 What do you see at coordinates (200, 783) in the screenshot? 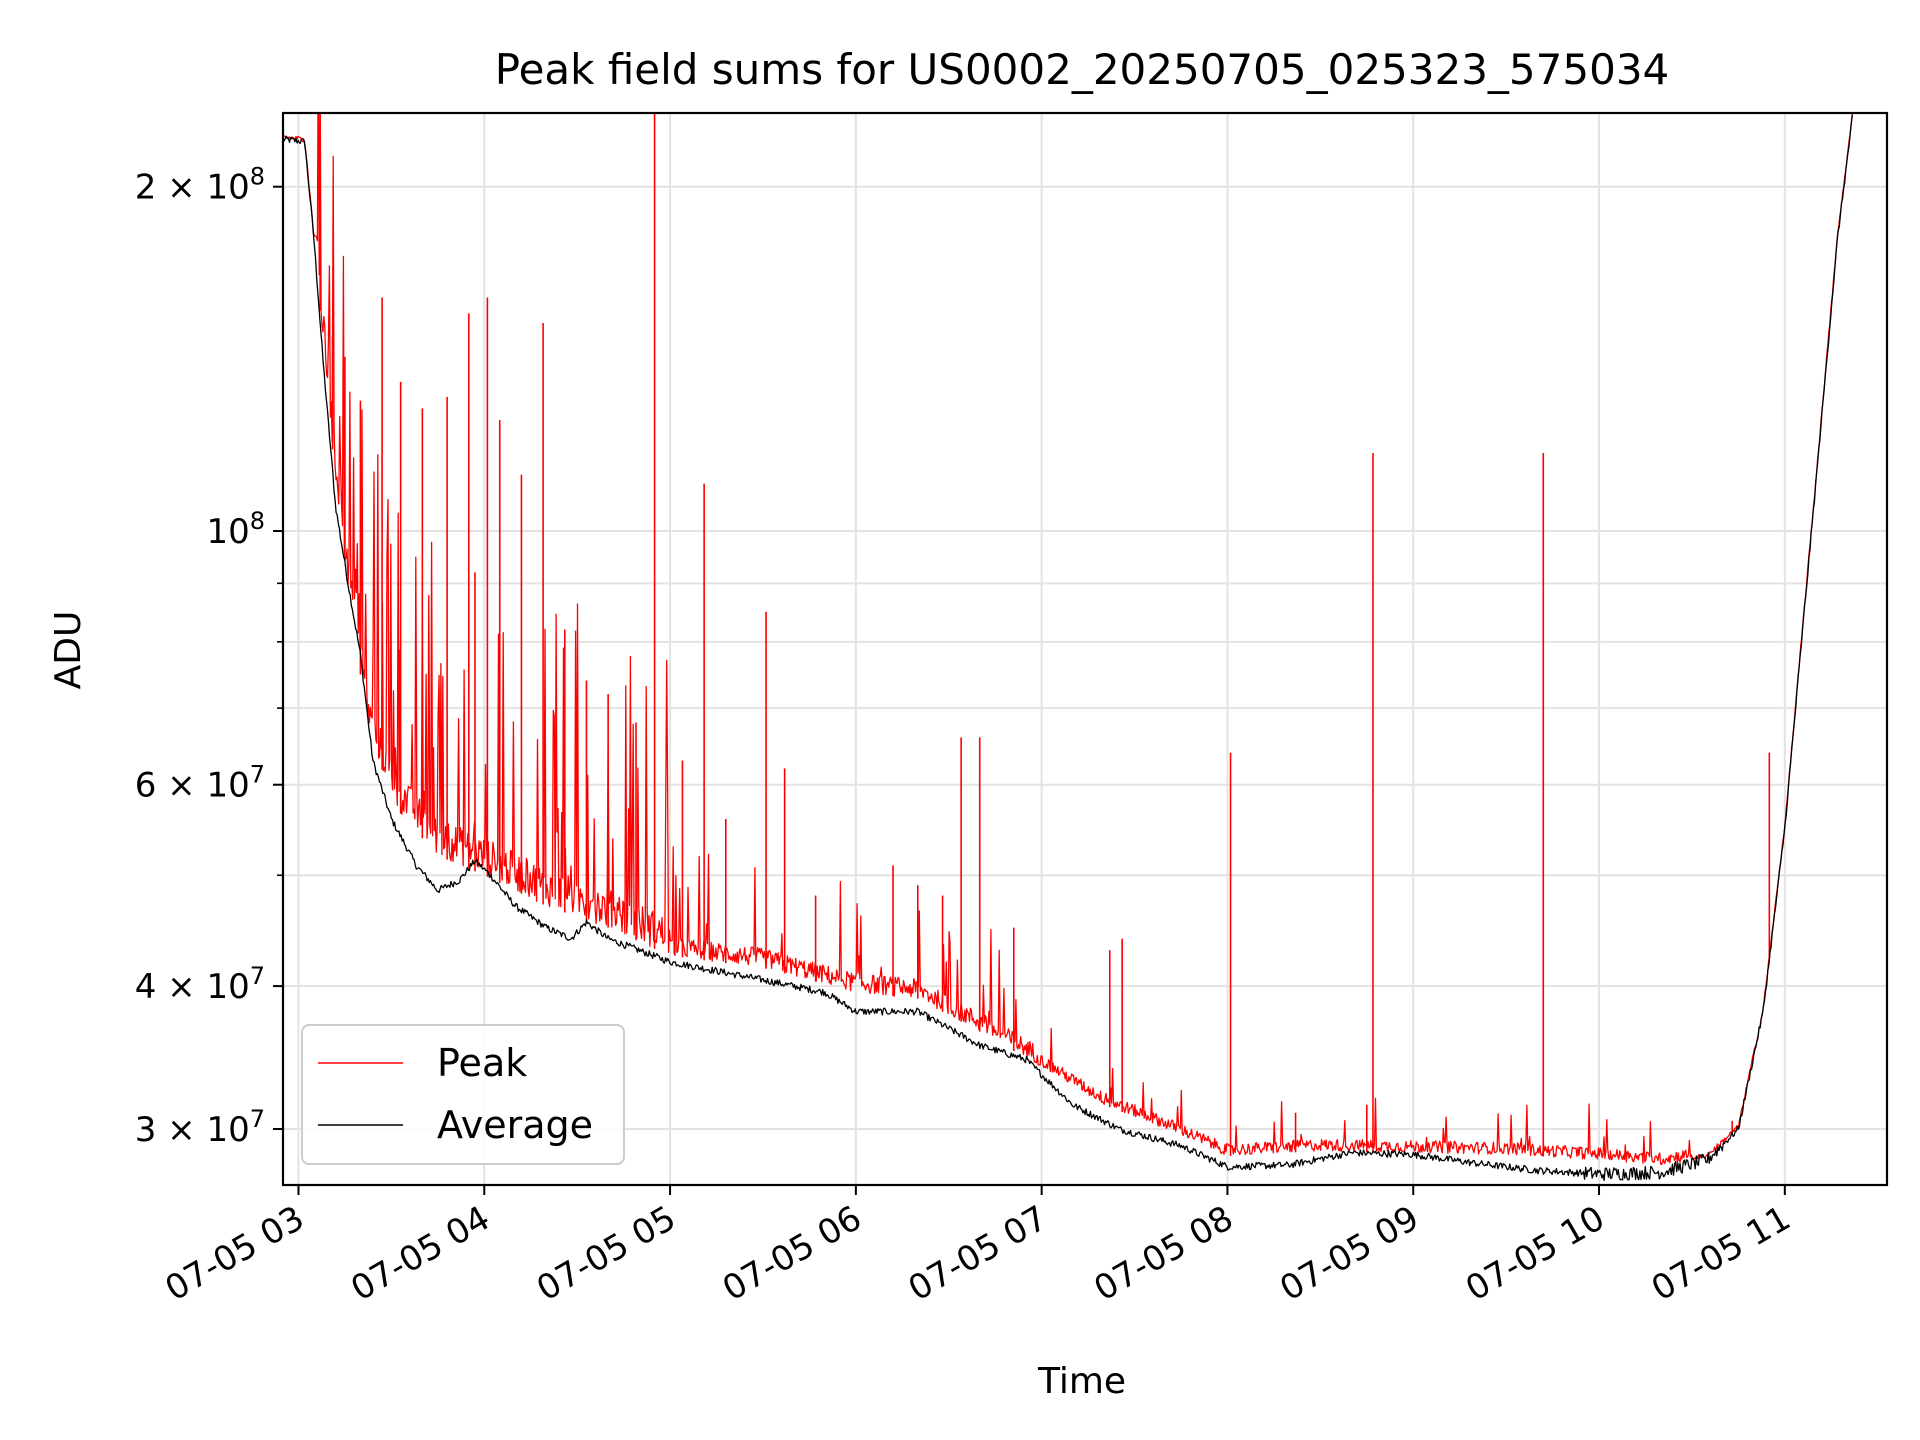
I see `y-tick-label: 6 × 107` at bounding box center [200, 783].